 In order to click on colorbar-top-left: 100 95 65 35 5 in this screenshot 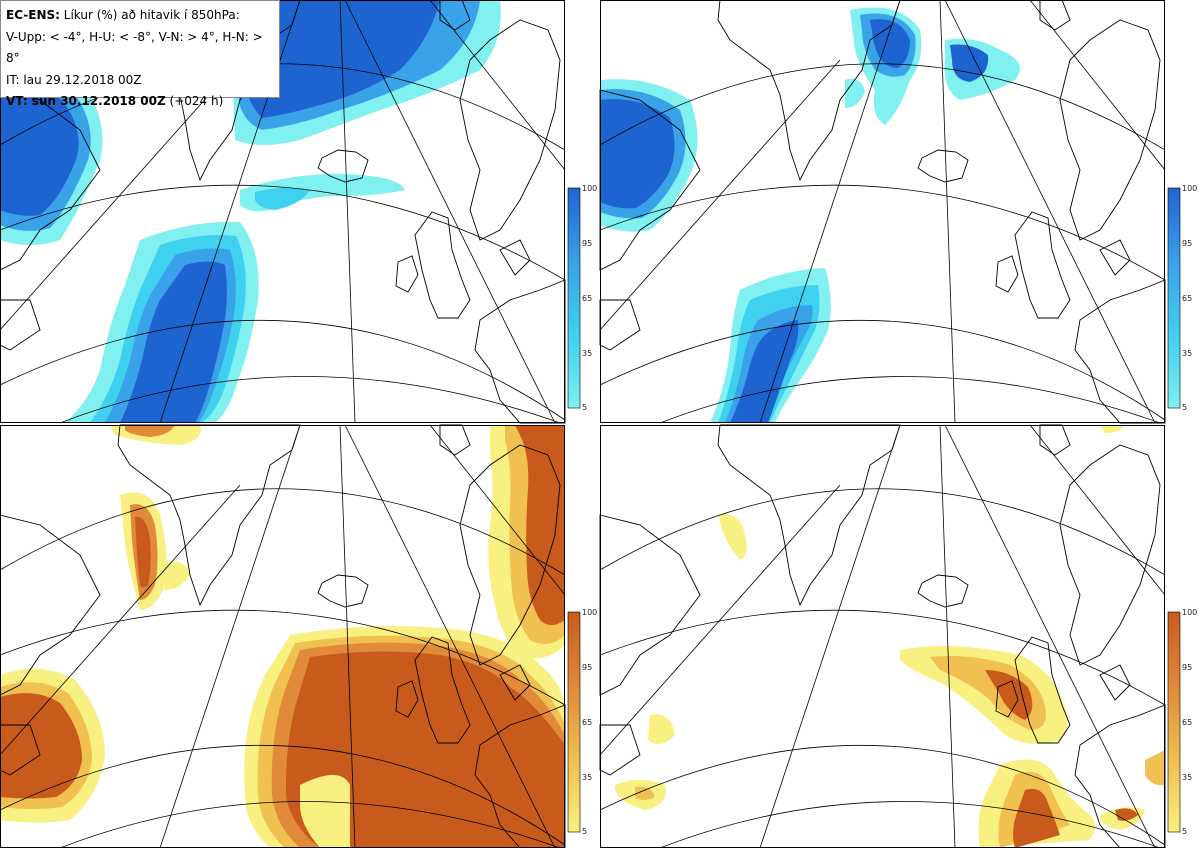, I will do `click(582, 298)`.